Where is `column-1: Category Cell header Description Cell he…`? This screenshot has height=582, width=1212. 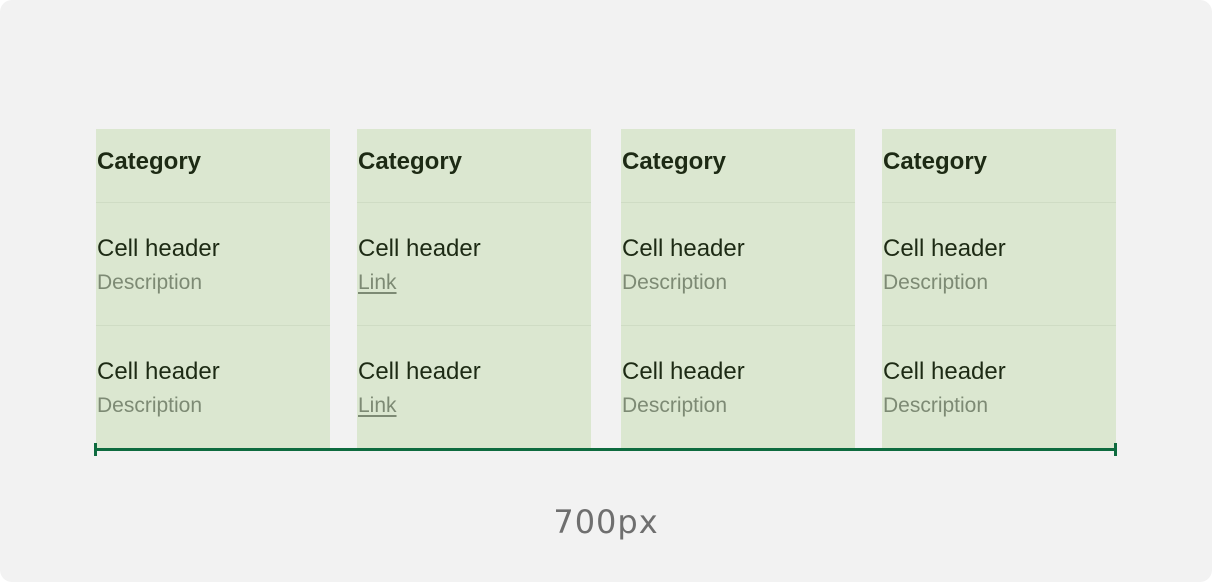
column-1: Category Cell header Description Cell he… is located at coordinates (213, 288).